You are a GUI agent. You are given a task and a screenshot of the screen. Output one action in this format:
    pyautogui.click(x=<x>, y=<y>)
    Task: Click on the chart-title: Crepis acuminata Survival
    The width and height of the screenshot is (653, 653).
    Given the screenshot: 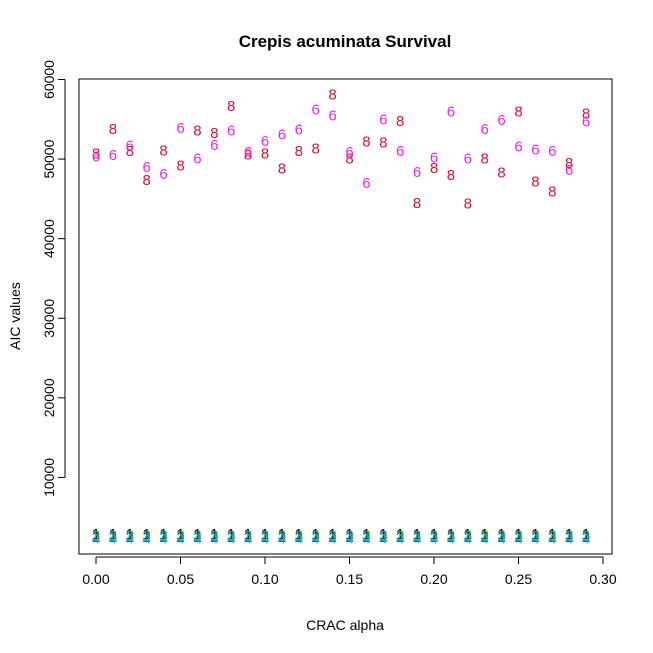 What is the action you would take?
    pyautogui.click(x=345, y=41)
    